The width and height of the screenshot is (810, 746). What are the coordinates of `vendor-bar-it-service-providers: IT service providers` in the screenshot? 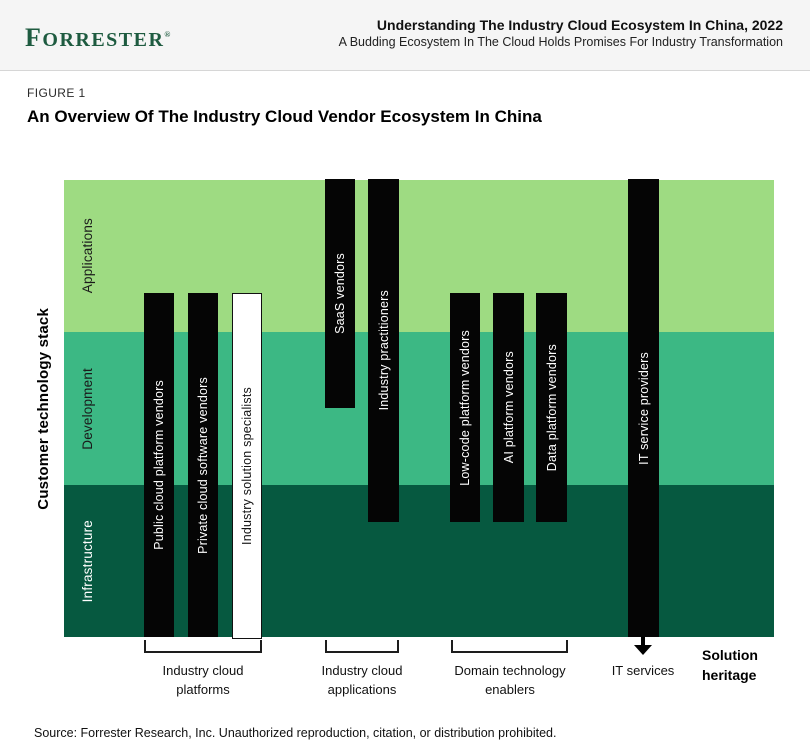 It's located at (643, 408).